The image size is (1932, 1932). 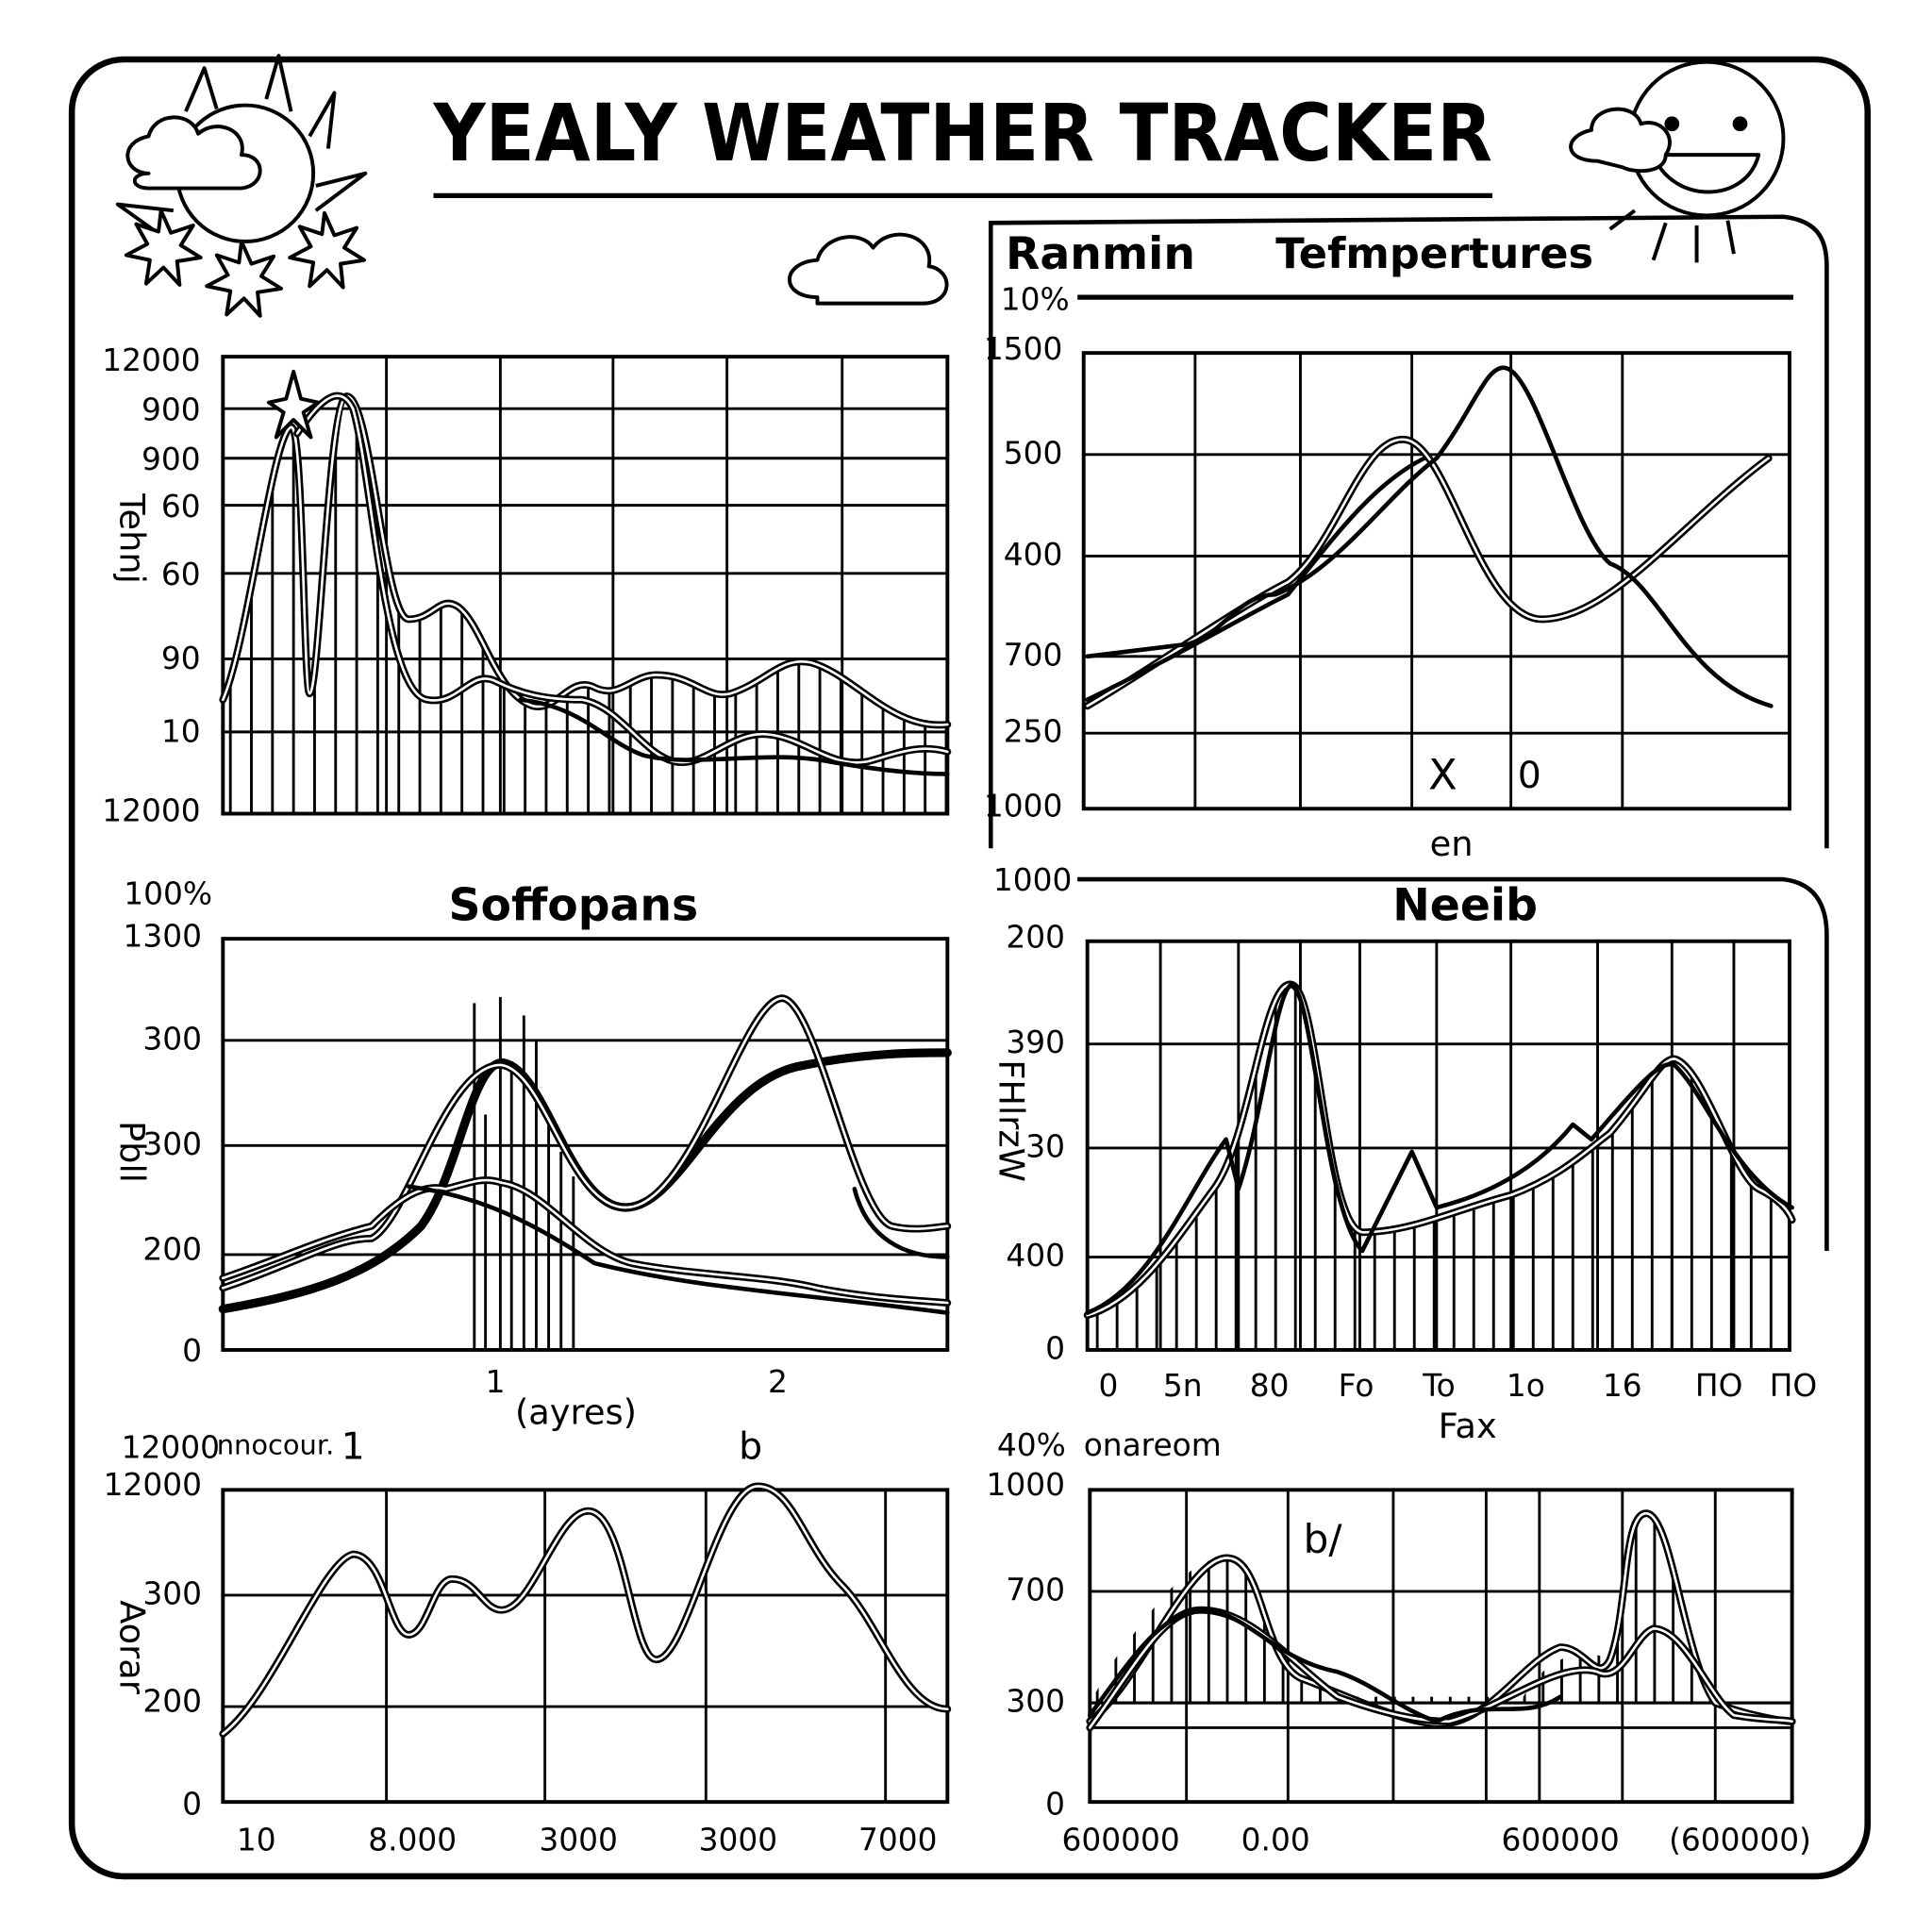 What do you see at coordinates (168, 894) in the screenshot?
I see `corner-label: 100%` at bounding box center [168, 894].